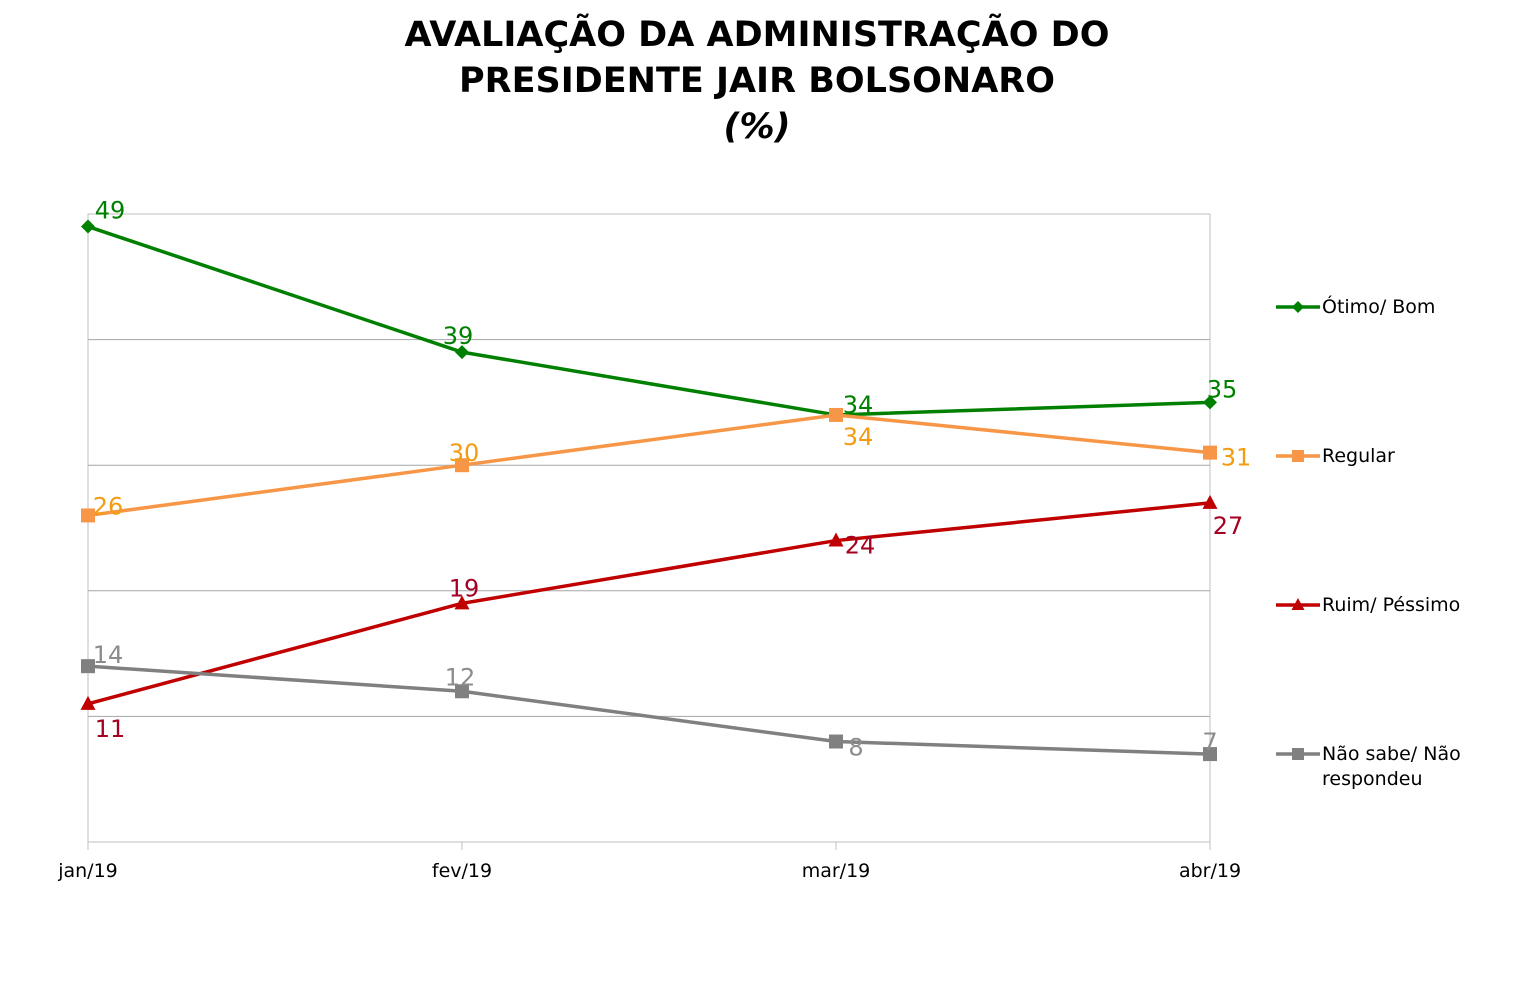 Image resolution: width=1514 pixels, height=1005 pixels. I want to click on x-axis: jan/19 fev/19 mar/19 abr/19, so click(649, 861).